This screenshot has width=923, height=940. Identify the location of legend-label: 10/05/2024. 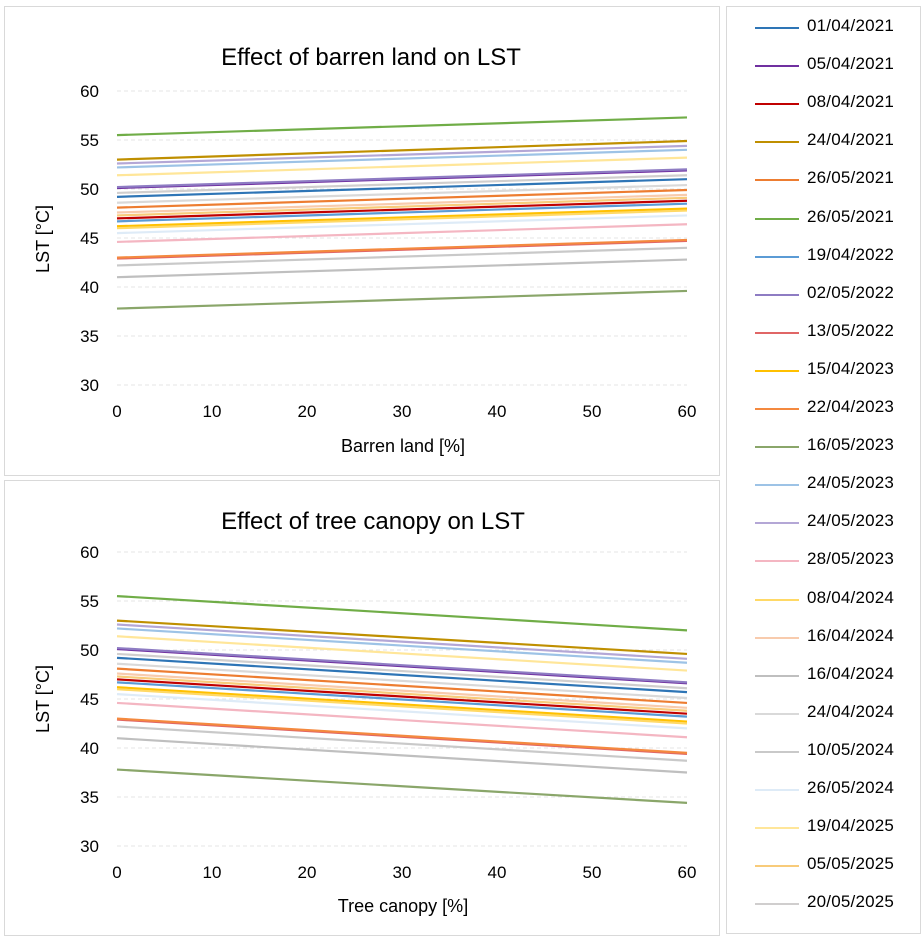
(851, 749).